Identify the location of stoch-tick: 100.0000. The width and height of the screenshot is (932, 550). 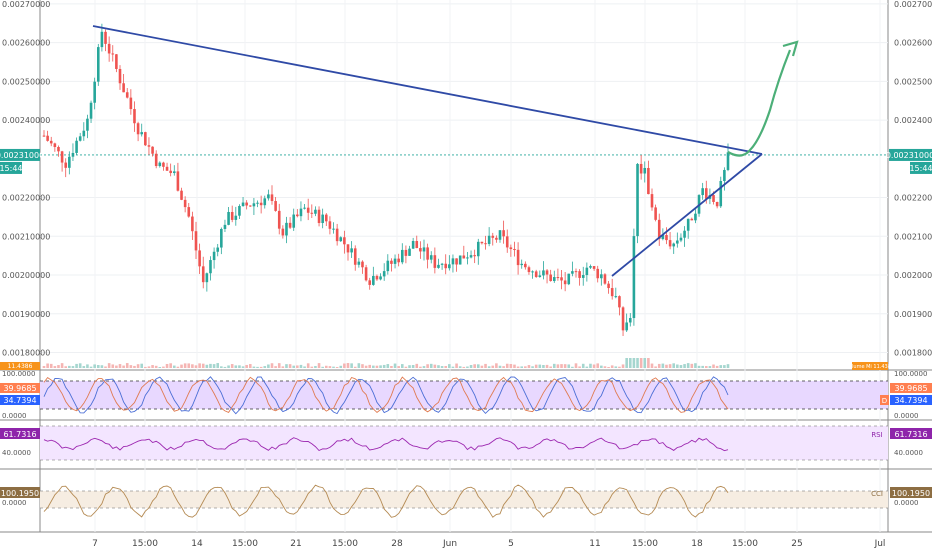
(18, 374).